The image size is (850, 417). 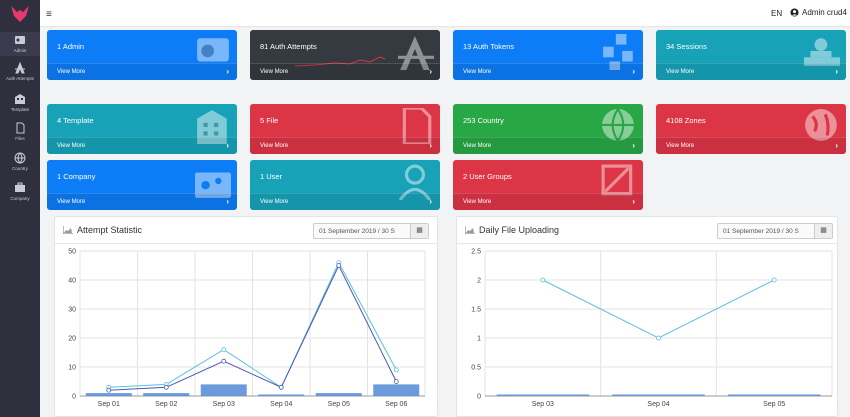 I want to click on card-user: 1 User View More ›, so click(x=345, y=185).